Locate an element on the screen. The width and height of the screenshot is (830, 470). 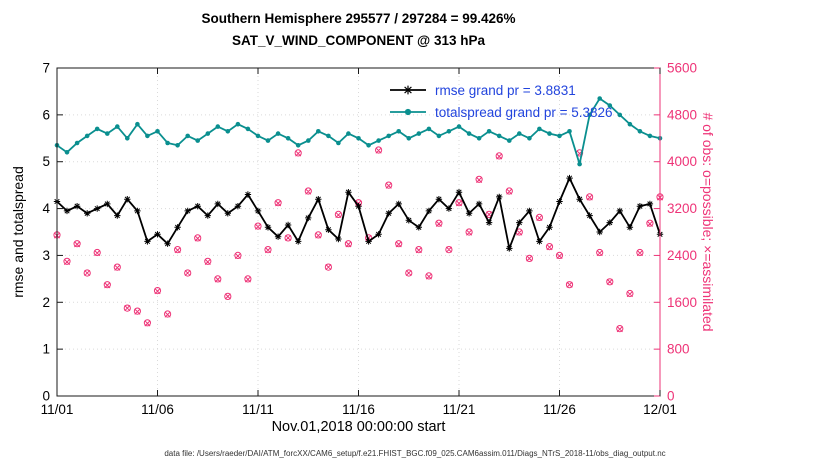
left-tick-label: 1 is located at coordinates (46, 349).